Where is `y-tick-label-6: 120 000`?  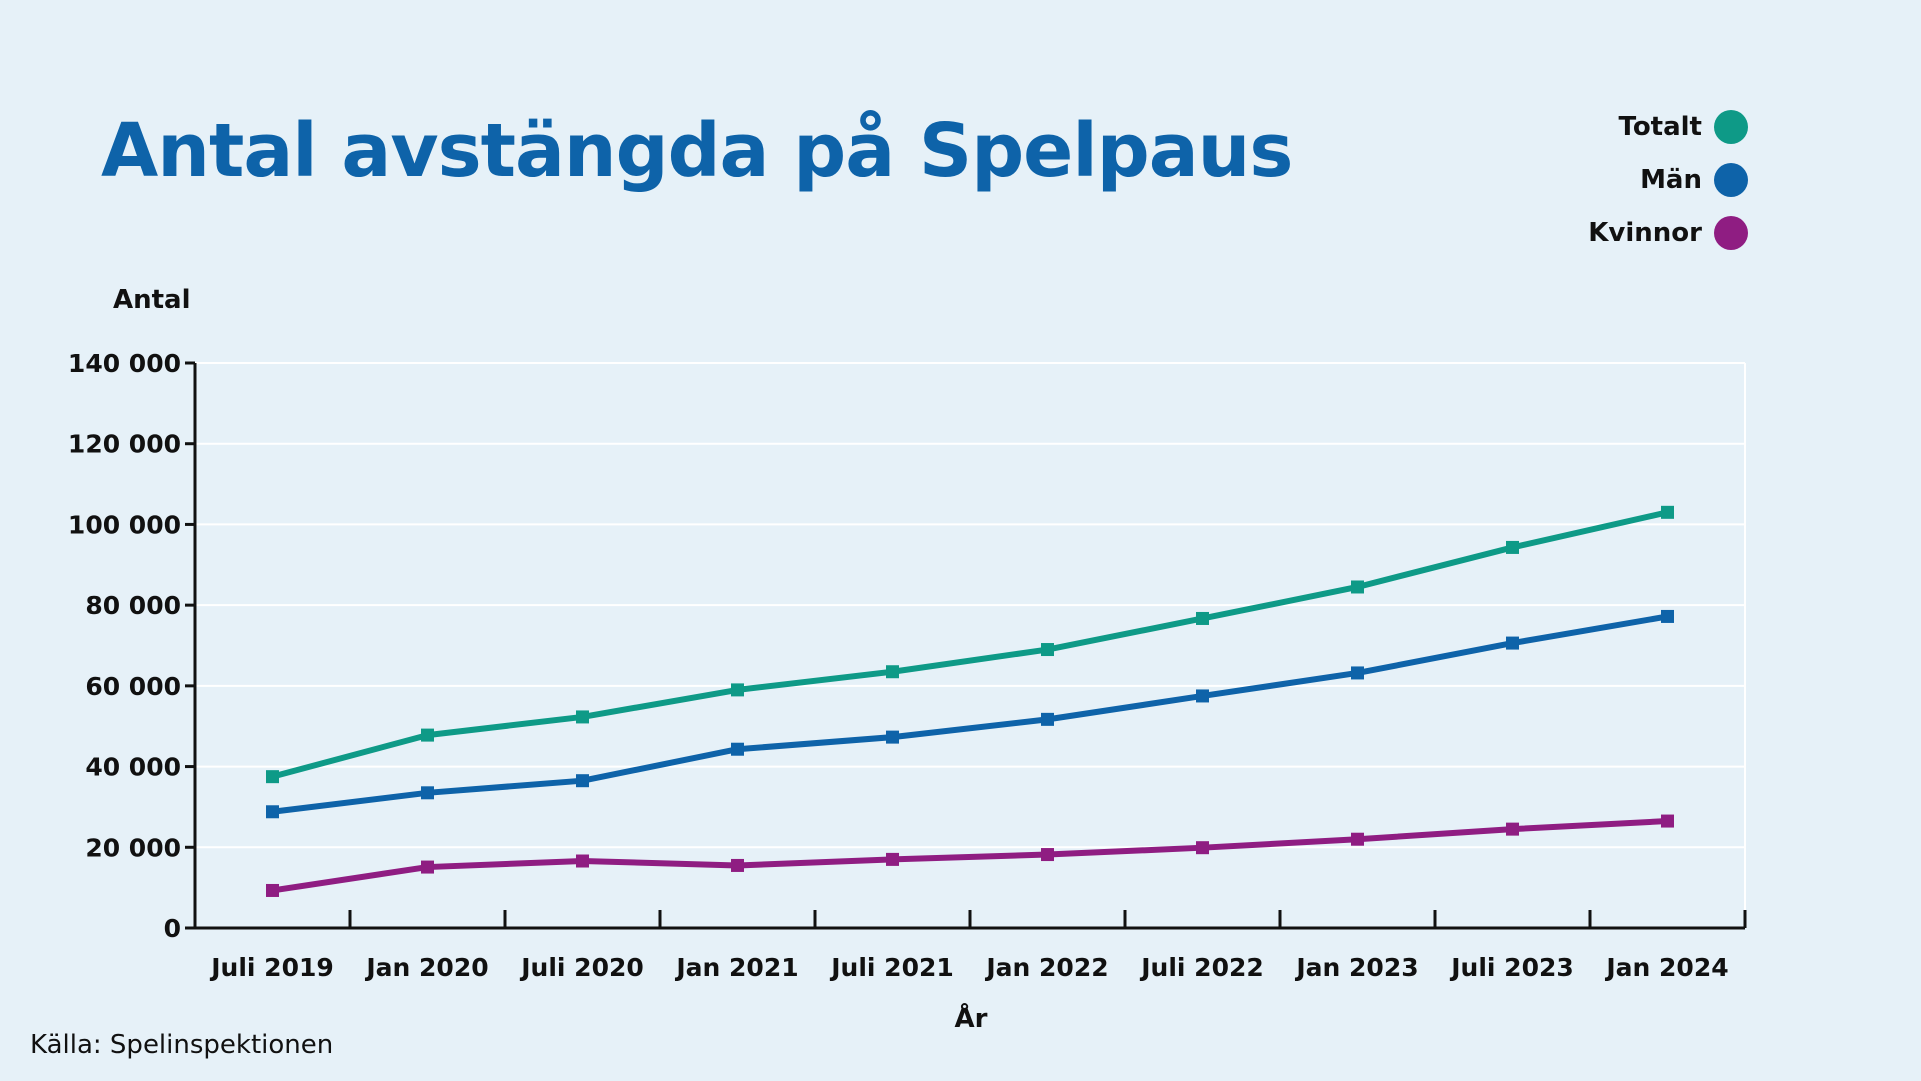 y-tick-label-6: 120 000 is located at coordinates (124, 444).